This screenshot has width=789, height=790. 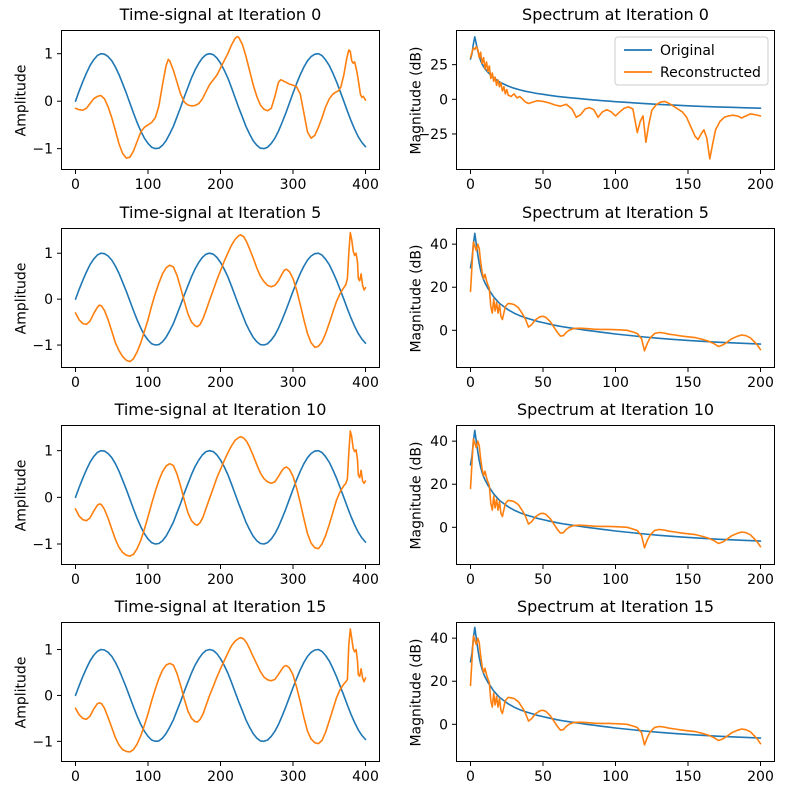 I want to click on plot-title: Time-signal at Iteration 15, so click(x=220, y=606).